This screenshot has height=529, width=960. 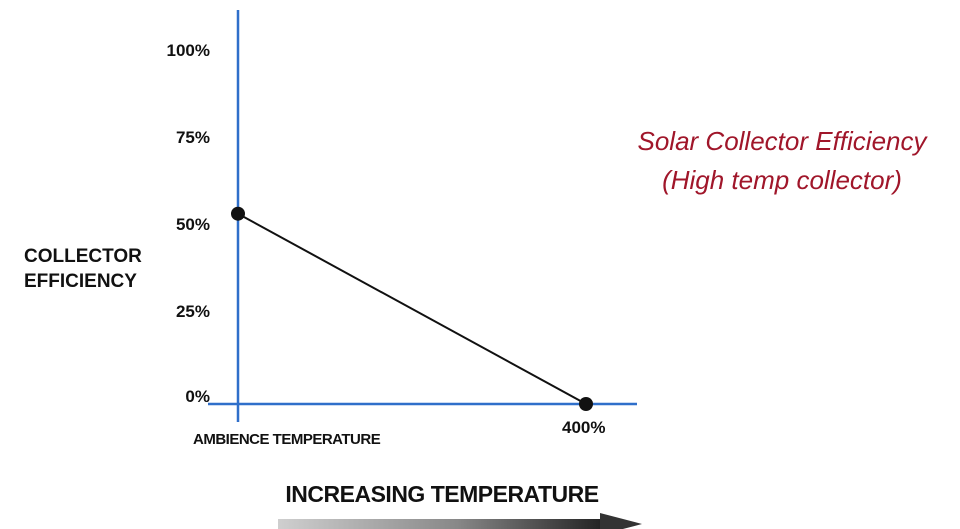 I want to click on chart-title-line-2: (High temp collector), so click(x=782, y=180).